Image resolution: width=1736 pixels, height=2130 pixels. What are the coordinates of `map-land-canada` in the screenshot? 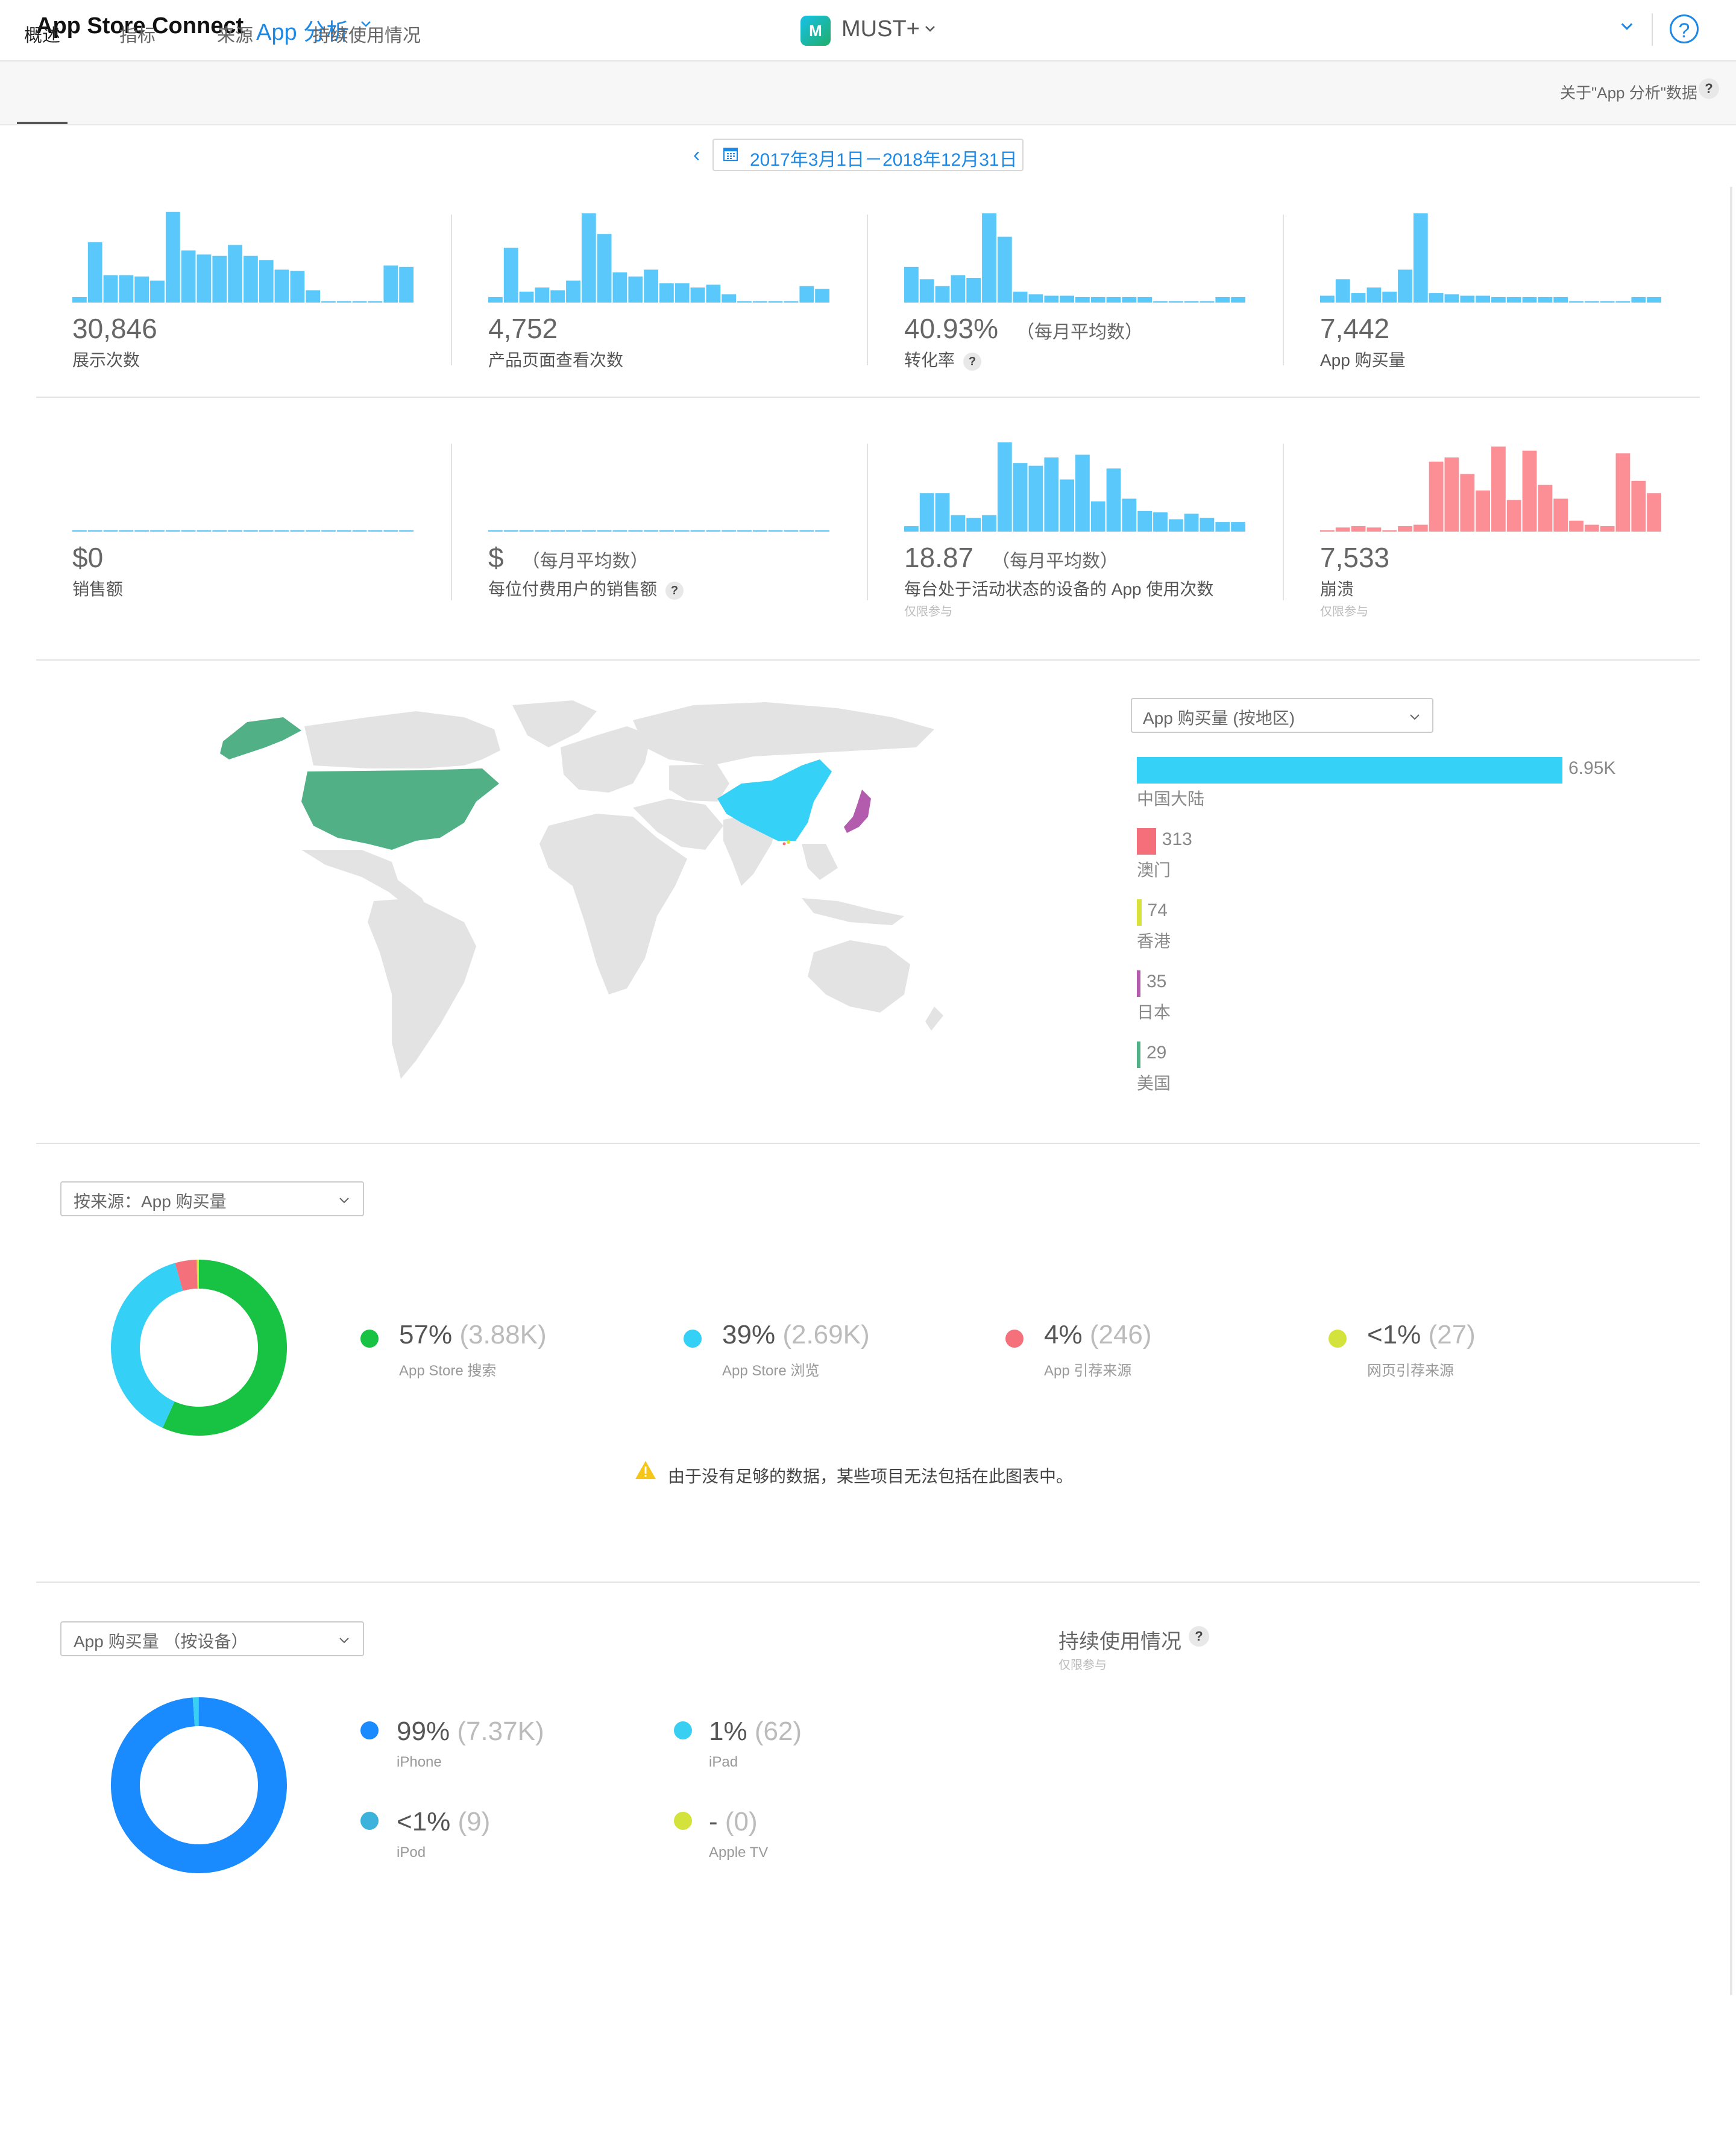 It's located at (402, 740).